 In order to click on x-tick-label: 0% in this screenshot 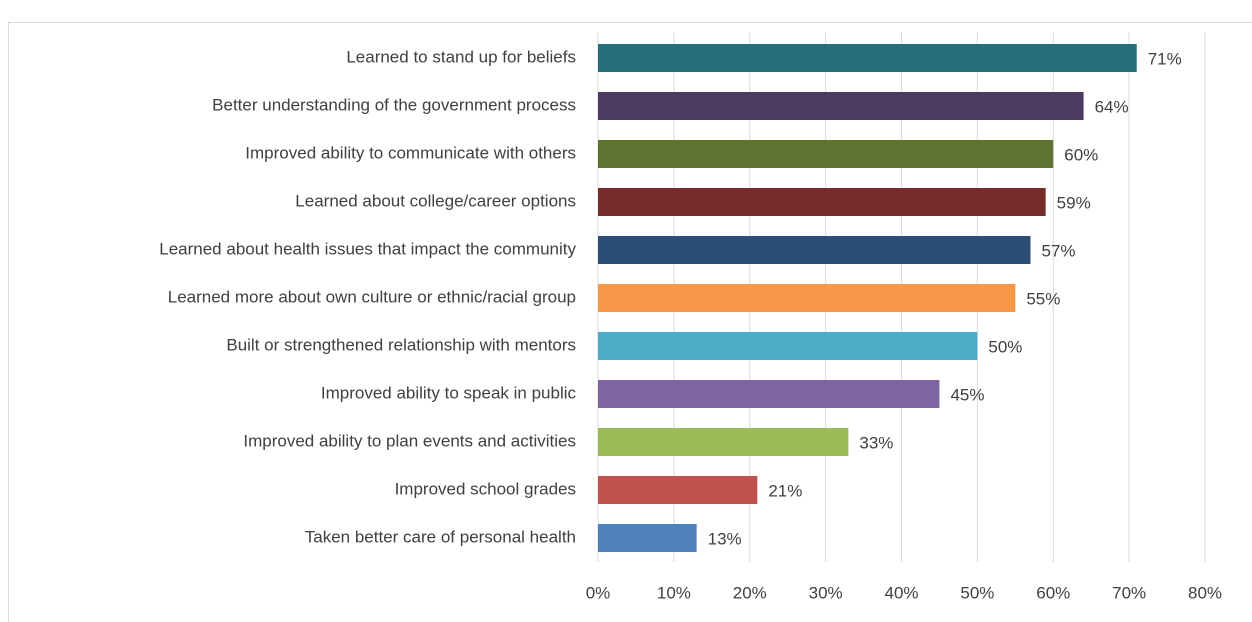, I will do `click(598, 592)`.